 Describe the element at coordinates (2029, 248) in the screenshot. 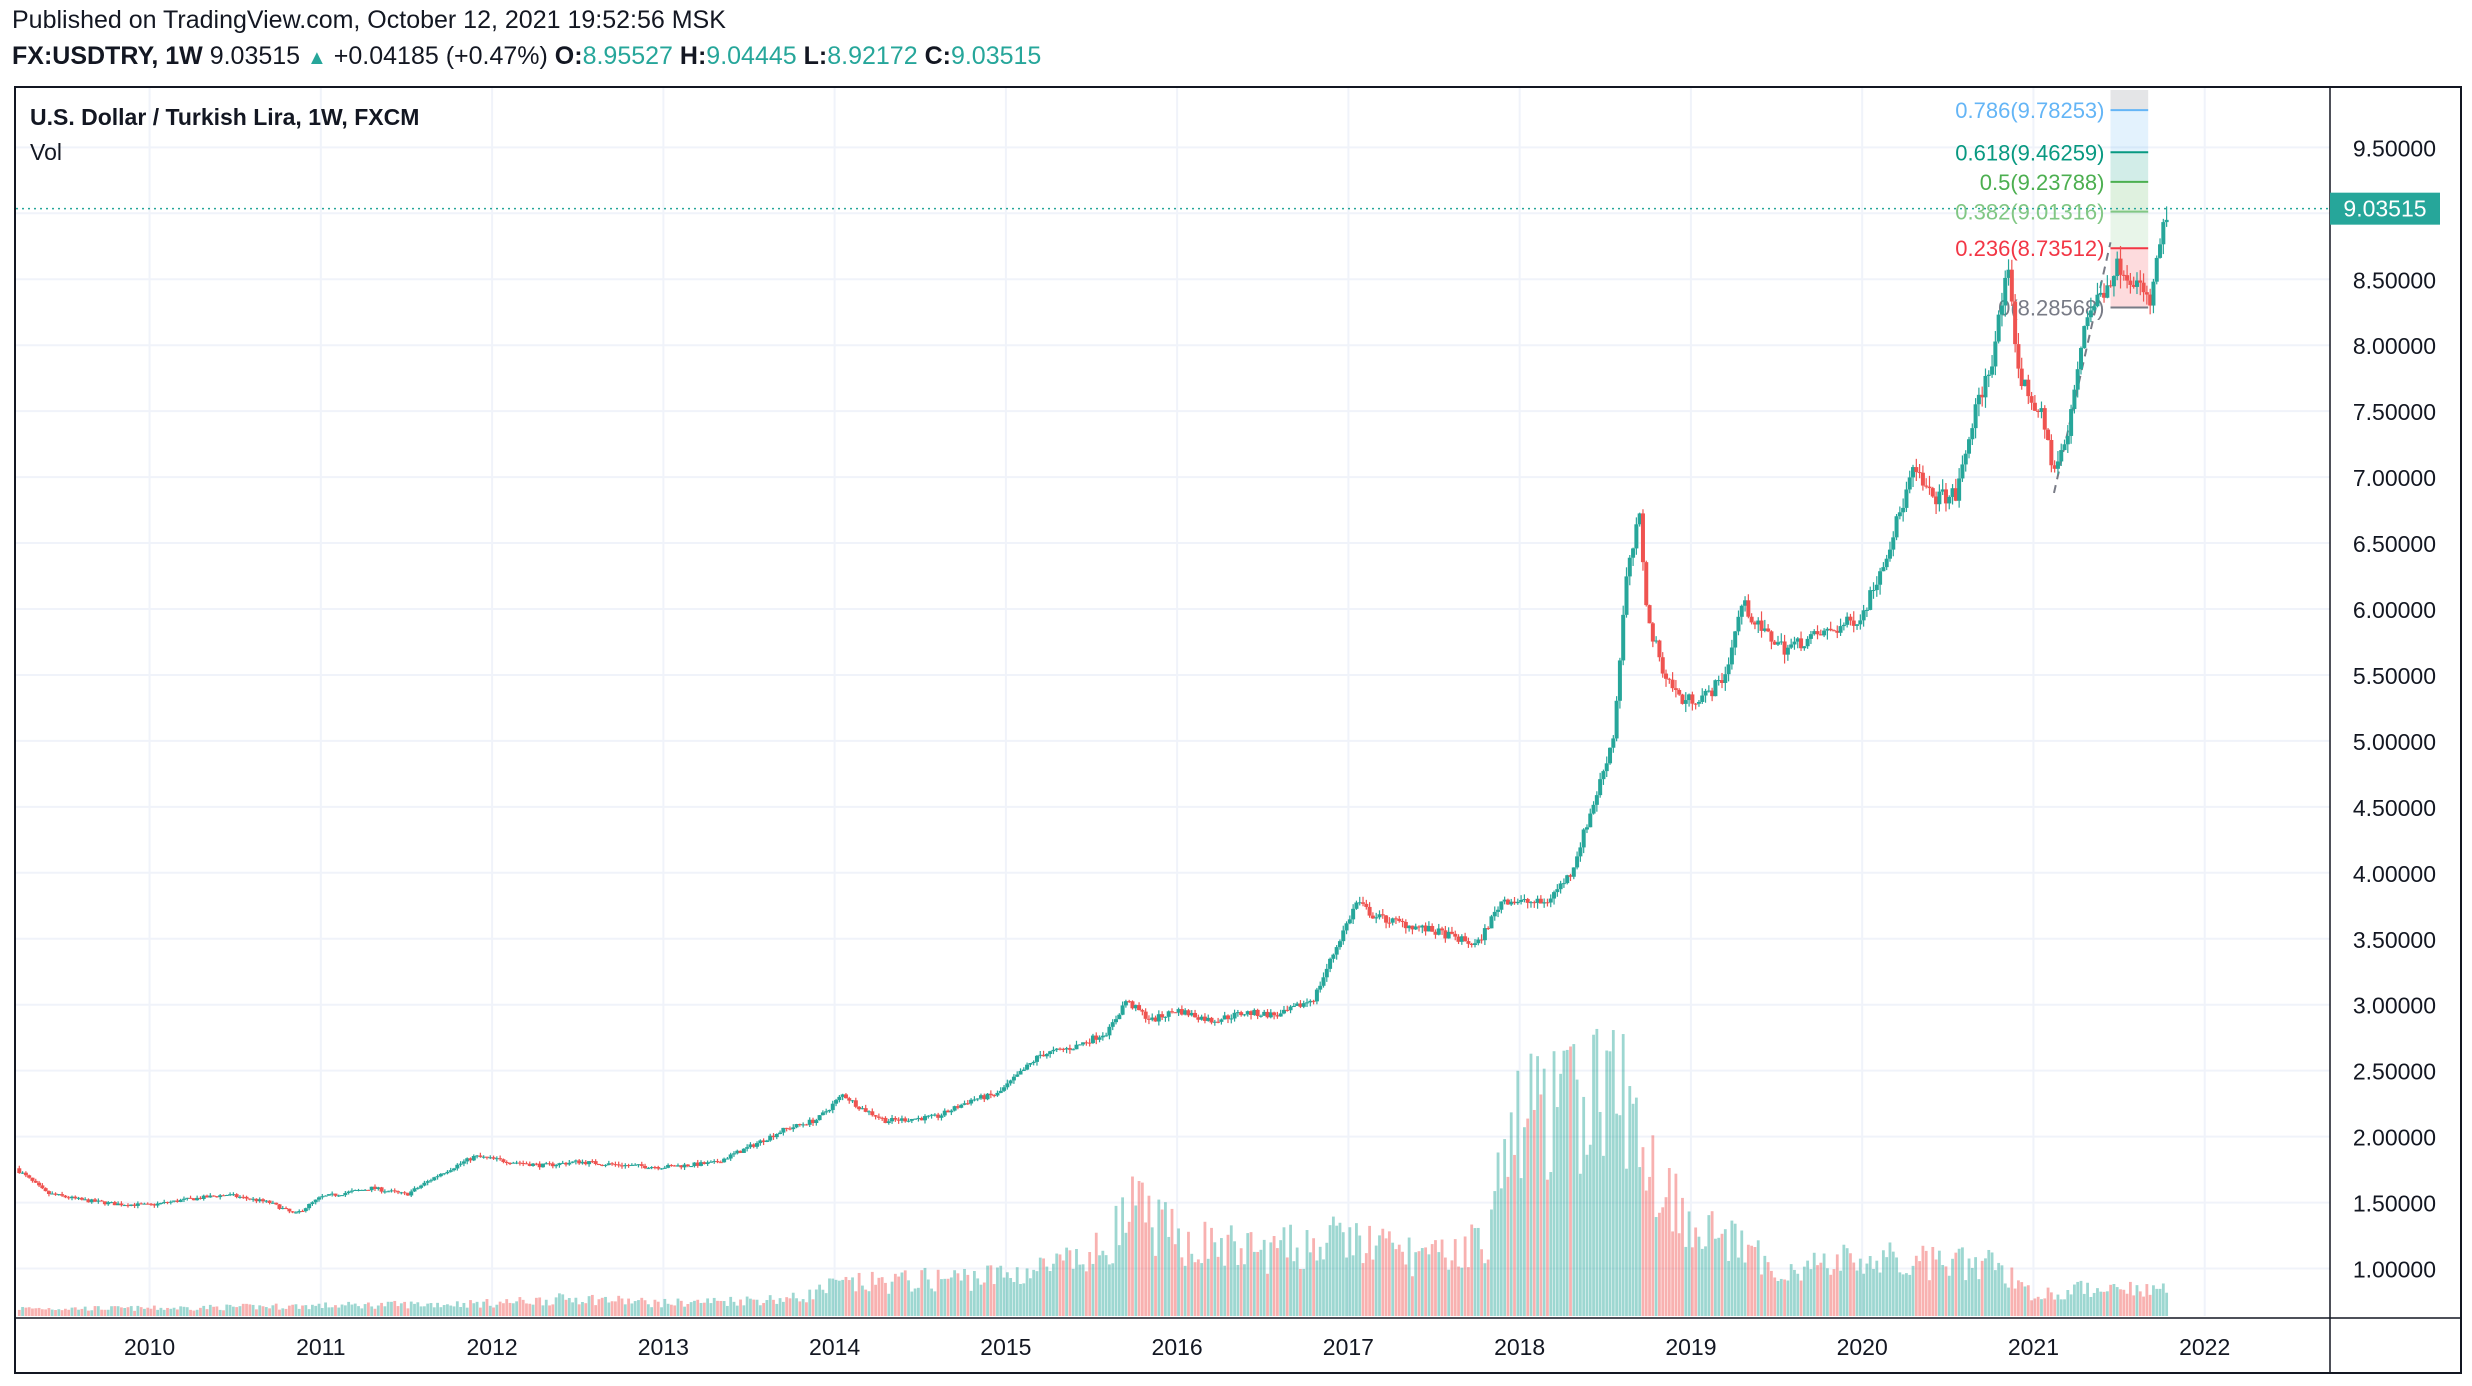

I see `fib-level-label: 0.236(8.73512)` at that location.